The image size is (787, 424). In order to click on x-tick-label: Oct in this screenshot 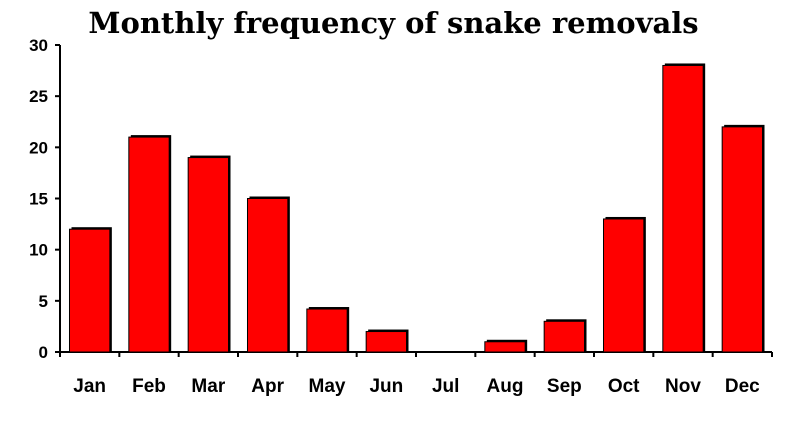, I will do `click(624, 386)`.